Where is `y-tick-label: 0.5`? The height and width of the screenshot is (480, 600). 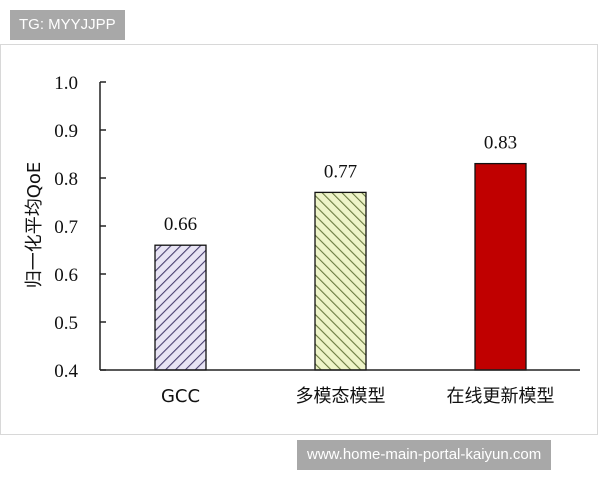
y-tick-label: 0.5 is located at coordinates (66, 323).